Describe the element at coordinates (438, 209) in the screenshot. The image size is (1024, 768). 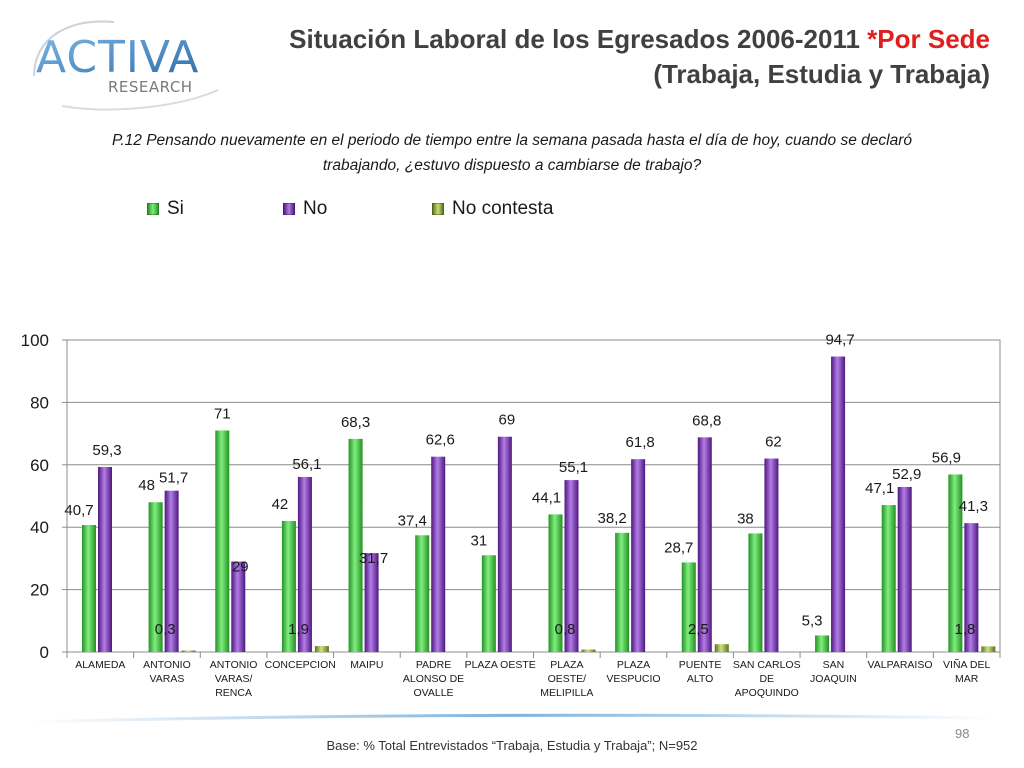
I see `legend-swatch-no-contesta` at that location.